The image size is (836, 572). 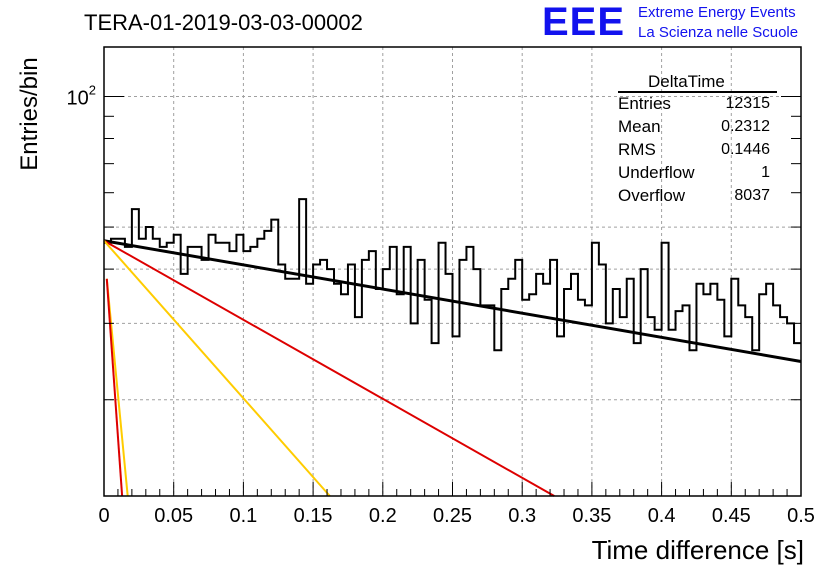 I want to click on stat-label-overflow: Overflow, so click(x=652, y=195).